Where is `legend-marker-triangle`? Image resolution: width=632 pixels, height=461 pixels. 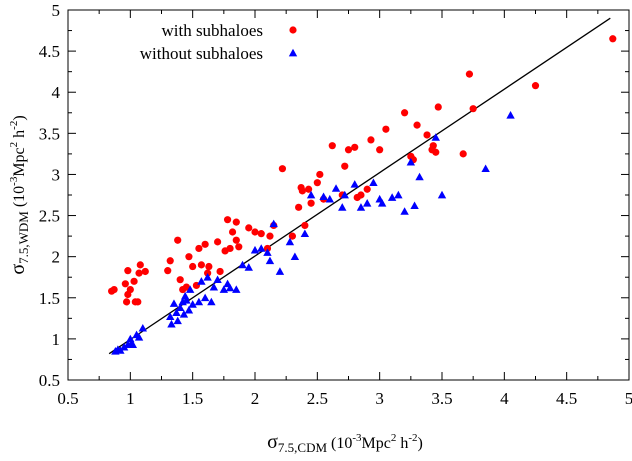 legend-marker-triangle is located at coordinates (293, 52).